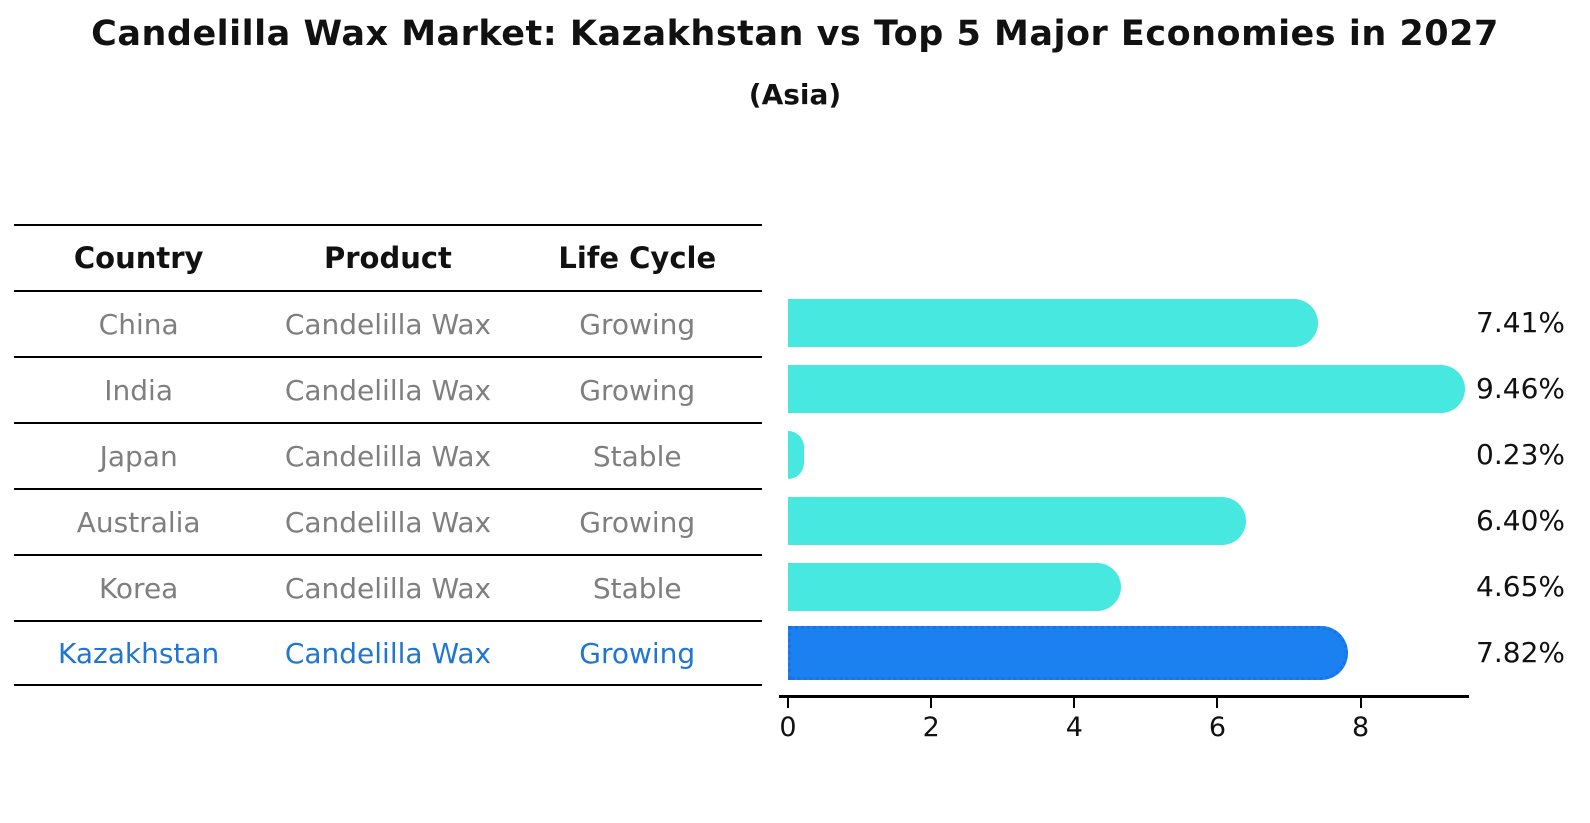 Image resolution: width=1590 pixels, height=823 pixels. I want to click on value-label: 6.40%, so click(1520, 520).